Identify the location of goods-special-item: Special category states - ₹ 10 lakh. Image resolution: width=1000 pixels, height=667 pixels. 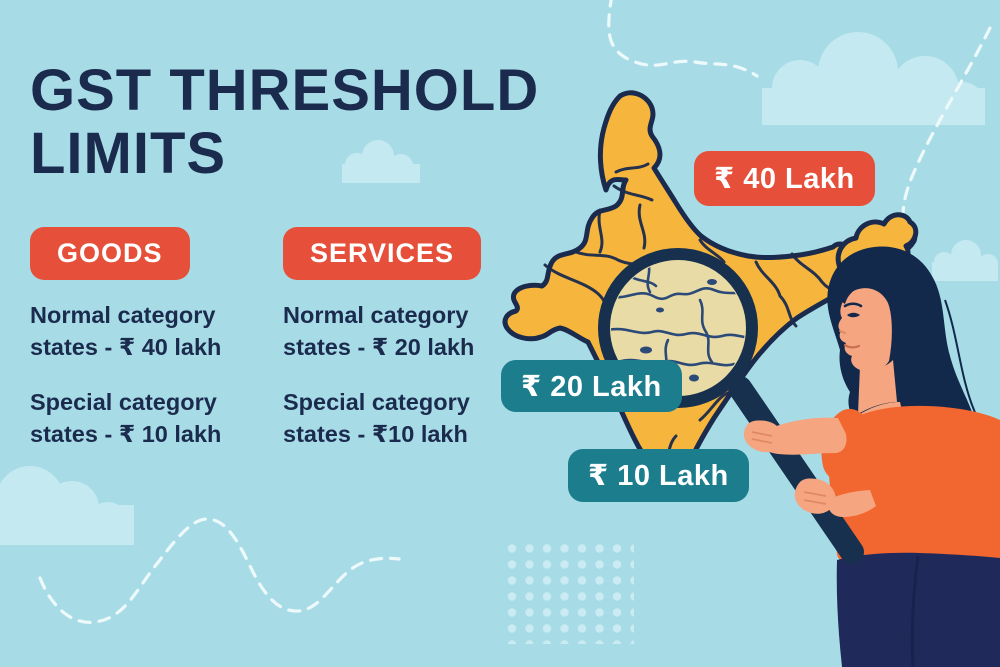
(160, 418).